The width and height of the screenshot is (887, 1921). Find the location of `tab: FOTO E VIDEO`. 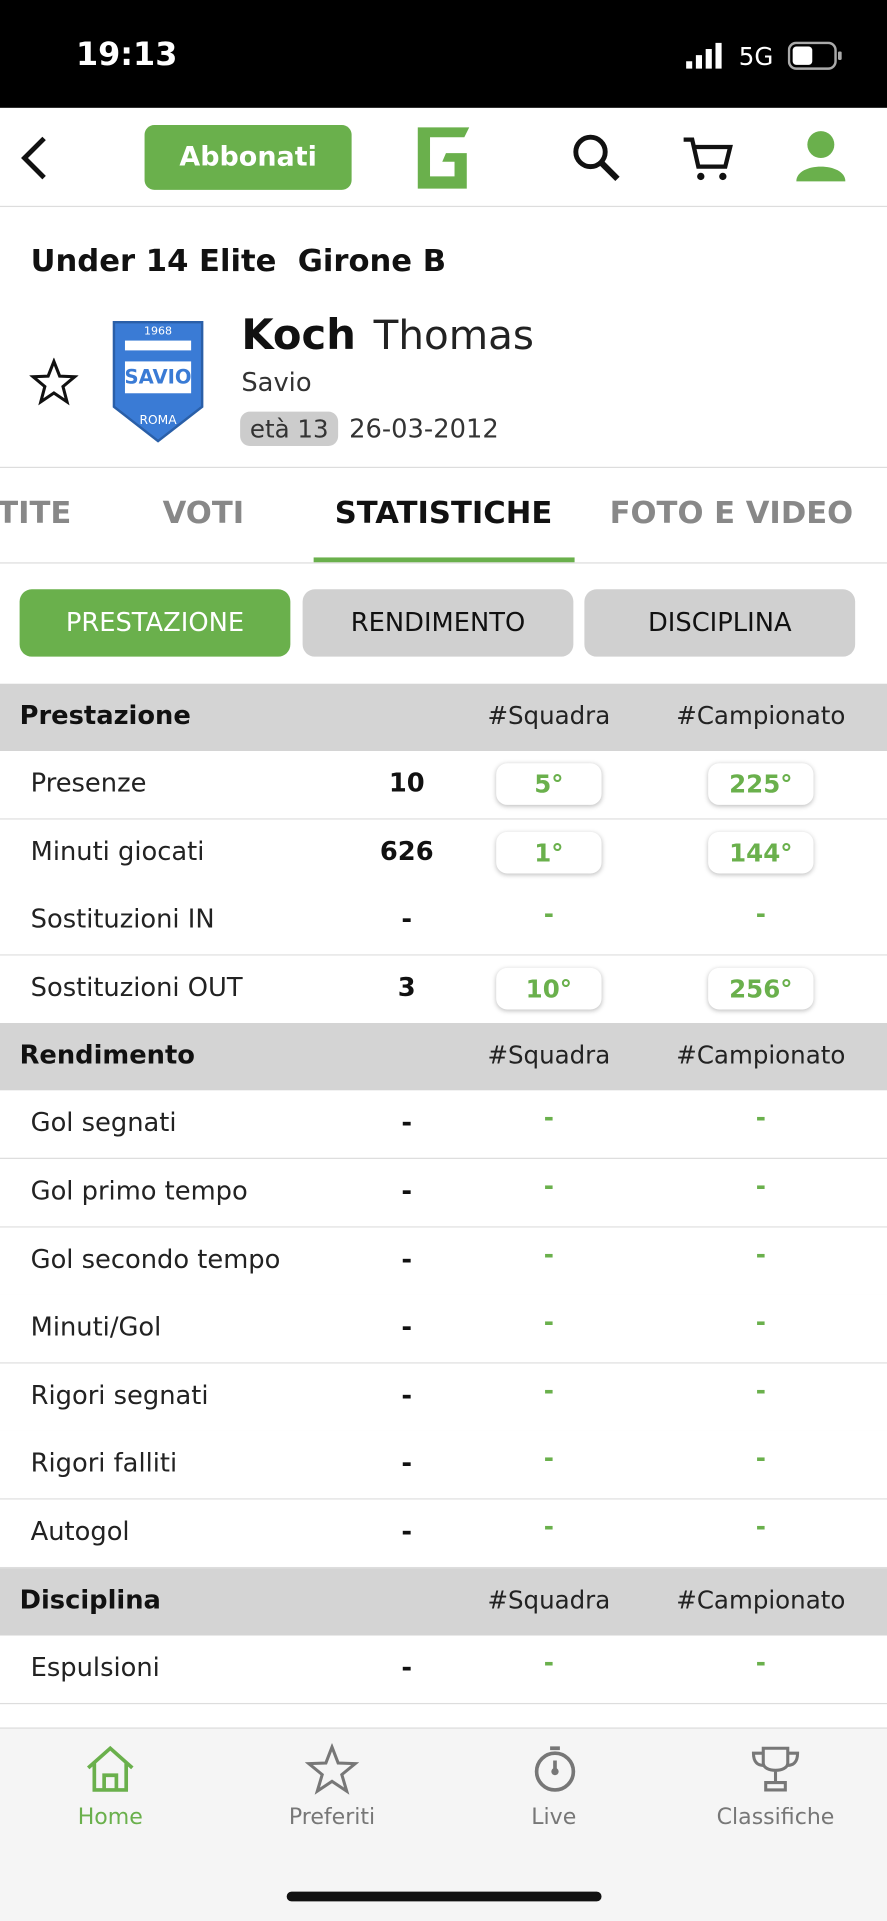

tab: FOTO E VIDEO is located at coordinates (731, 512).